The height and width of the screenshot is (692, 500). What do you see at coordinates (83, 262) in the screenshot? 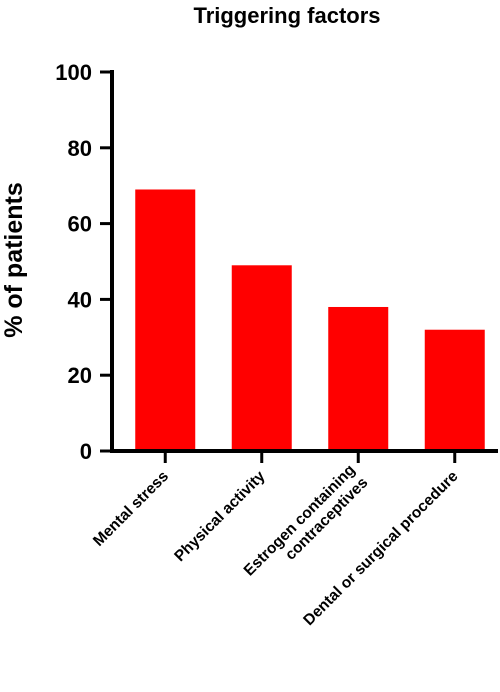
I see `y-ticks: 0 20 40 60 80 100` at bounding box center [83, 262].